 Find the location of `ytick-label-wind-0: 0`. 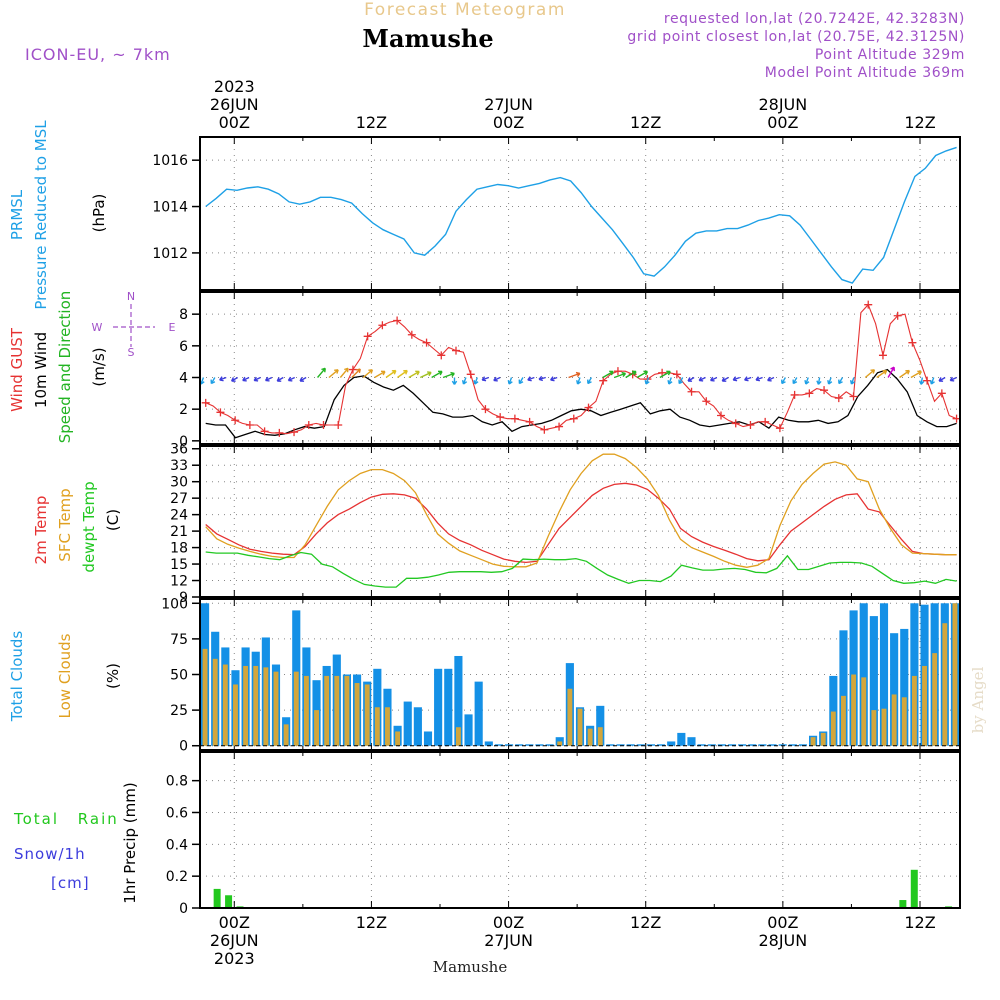

ytick-label-wind-0: 0 is located at coordinates (183, 442).